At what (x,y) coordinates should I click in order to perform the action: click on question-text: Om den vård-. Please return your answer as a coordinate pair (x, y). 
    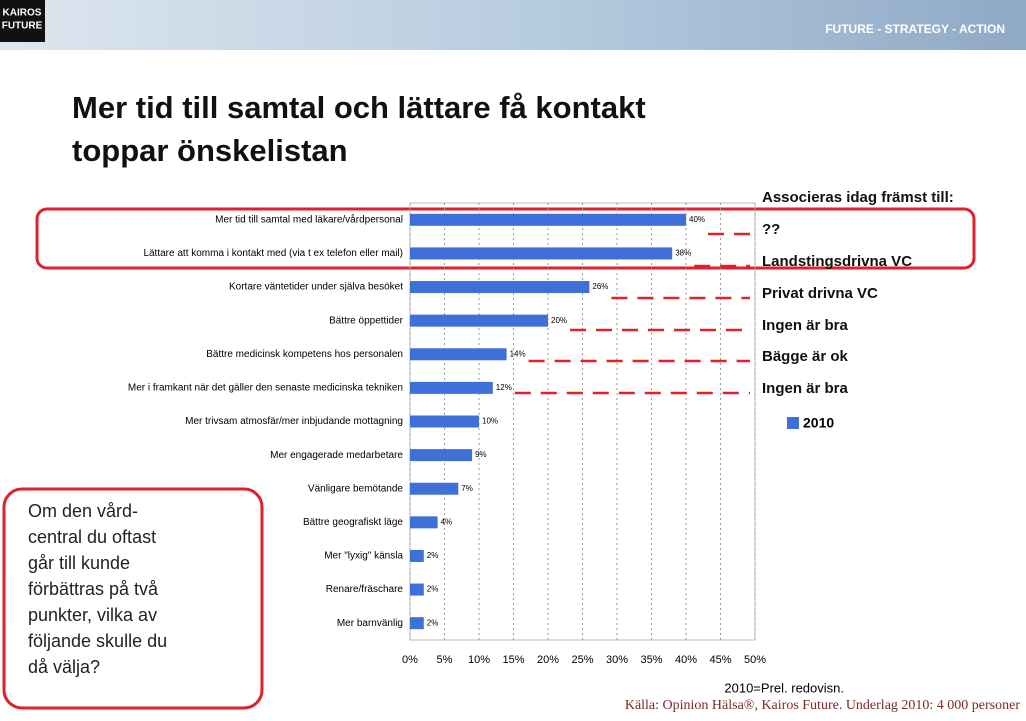
    Looking at the image, I should click on (83, 511).